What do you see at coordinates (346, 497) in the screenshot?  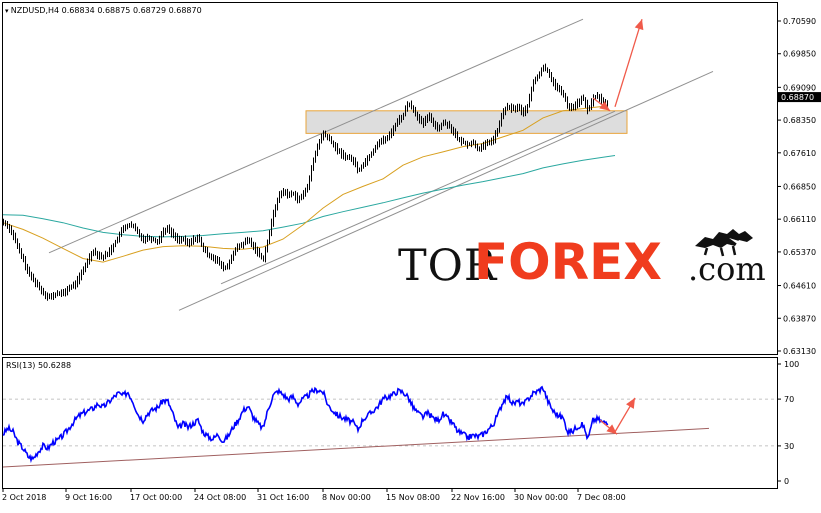 I see `time-tick-label: 8 Nov 00:00` at bounding box center [346, 497].